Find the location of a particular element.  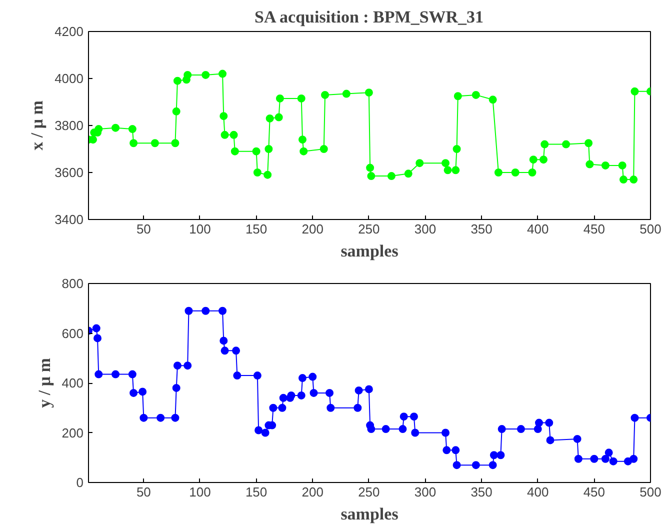

y-axis-title: y / μ m is located at coordinates (44, 383).